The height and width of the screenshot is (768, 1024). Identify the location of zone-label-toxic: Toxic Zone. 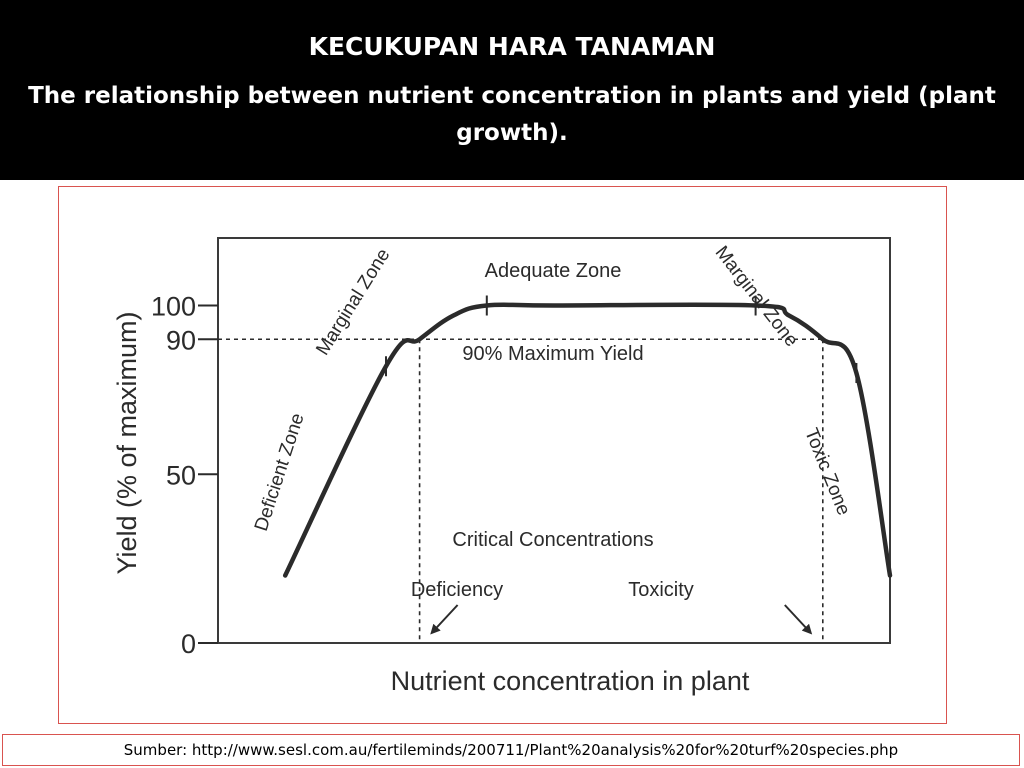
(827, 471).